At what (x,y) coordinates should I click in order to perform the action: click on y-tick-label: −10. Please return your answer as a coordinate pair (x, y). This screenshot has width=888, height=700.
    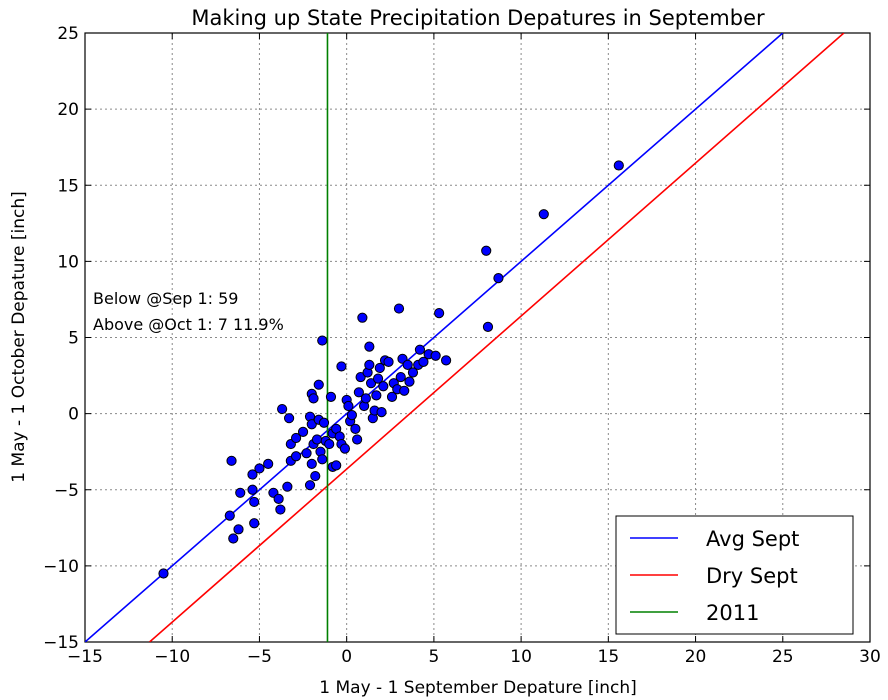
    Looking at the image, I should click on (61, 567).